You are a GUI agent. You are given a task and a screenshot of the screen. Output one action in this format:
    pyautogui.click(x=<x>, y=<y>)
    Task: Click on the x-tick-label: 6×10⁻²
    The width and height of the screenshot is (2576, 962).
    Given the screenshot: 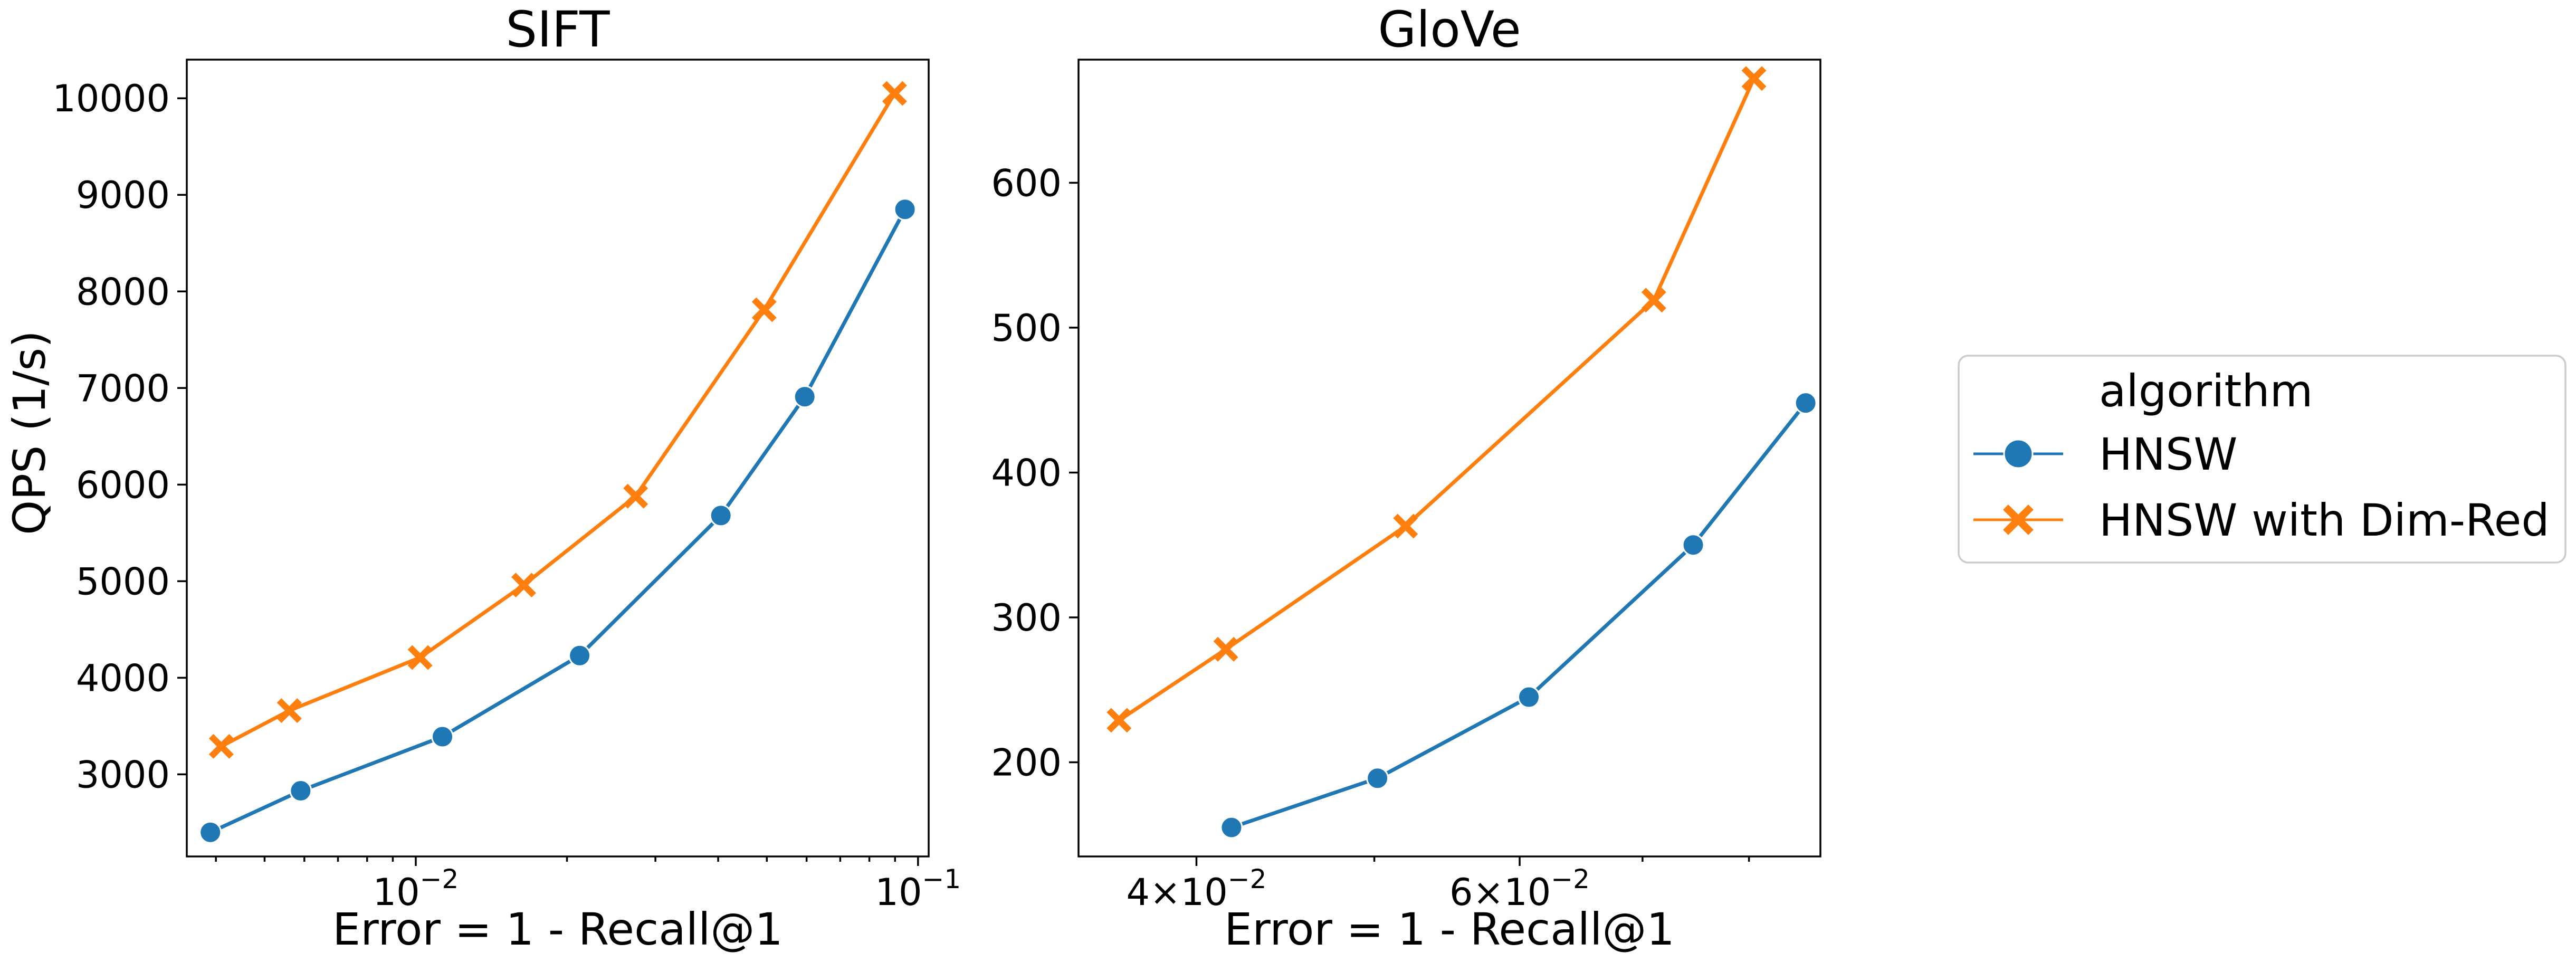 What is the action you would take?
    pyautogui.click(x=1519, y=889)
    